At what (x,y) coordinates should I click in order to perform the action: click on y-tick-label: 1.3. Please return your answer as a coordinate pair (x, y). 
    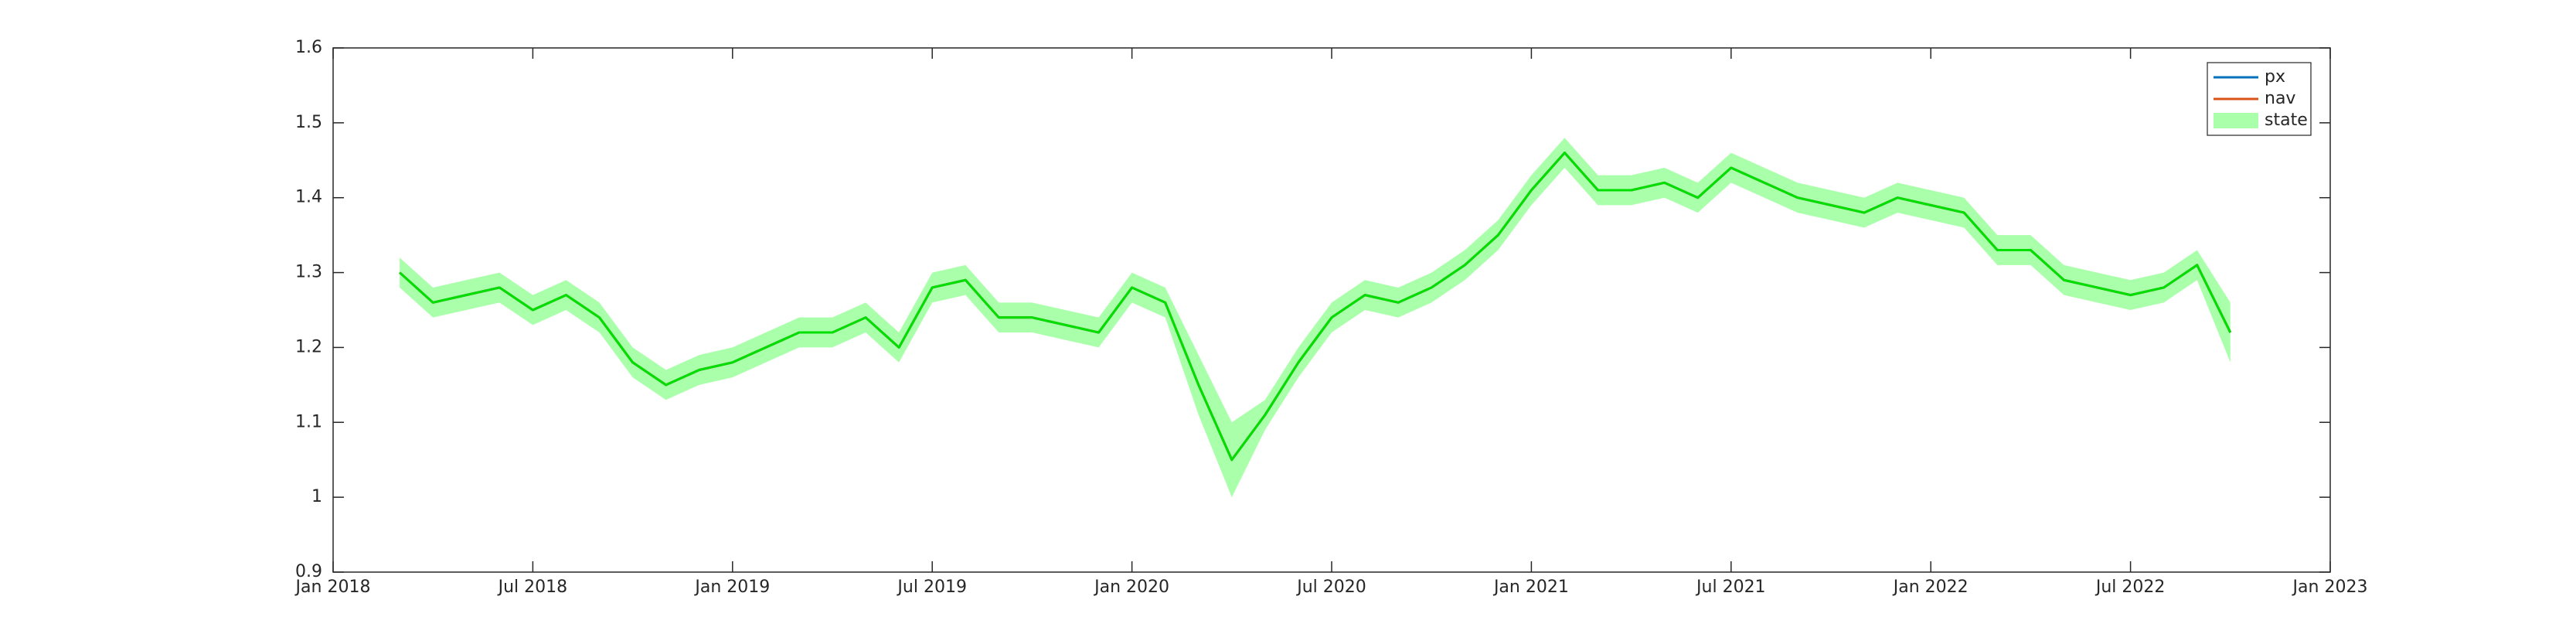
    Looking at the image, I should click on (308, 272).